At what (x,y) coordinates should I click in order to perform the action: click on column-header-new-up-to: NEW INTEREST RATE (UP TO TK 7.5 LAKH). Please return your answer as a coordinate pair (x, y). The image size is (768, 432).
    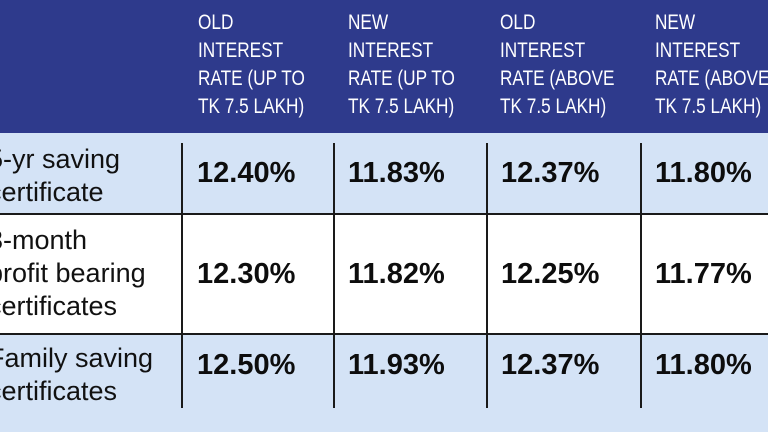
    Looking at the image, I should click on (401, 65).